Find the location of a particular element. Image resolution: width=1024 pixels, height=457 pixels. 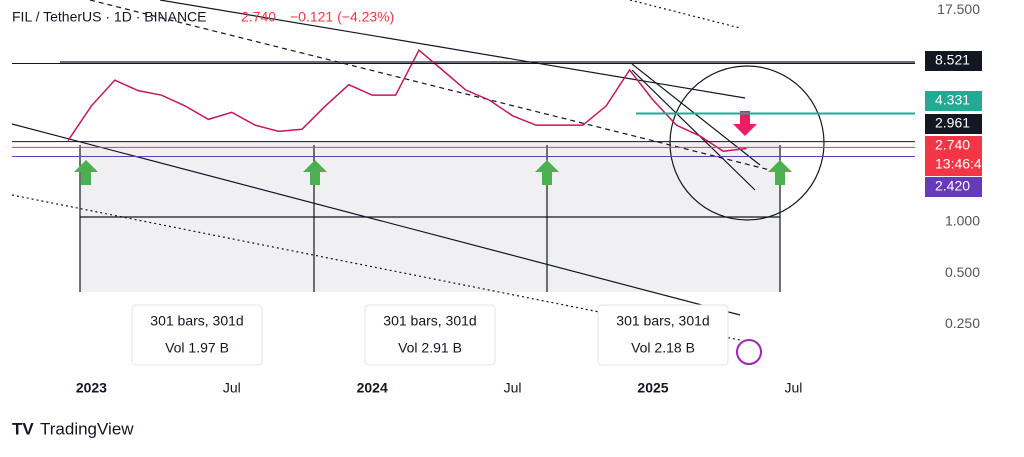

price-badge-label: 4.331 is located at coordinates (952, 100).